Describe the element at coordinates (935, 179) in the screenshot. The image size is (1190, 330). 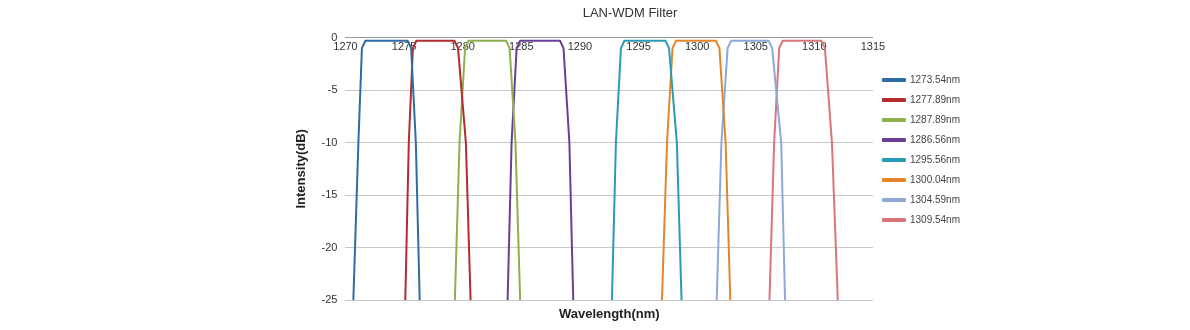
I see `legend-label: 1300.04nm` at that location.